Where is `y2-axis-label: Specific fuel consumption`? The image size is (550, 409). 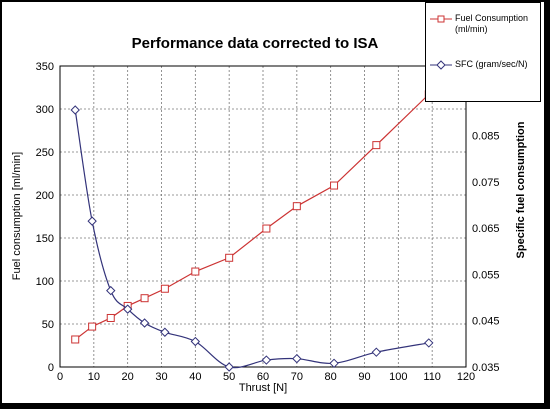 y2-axis-label: Specific fuel consumption is located at coordinates (521, 189).